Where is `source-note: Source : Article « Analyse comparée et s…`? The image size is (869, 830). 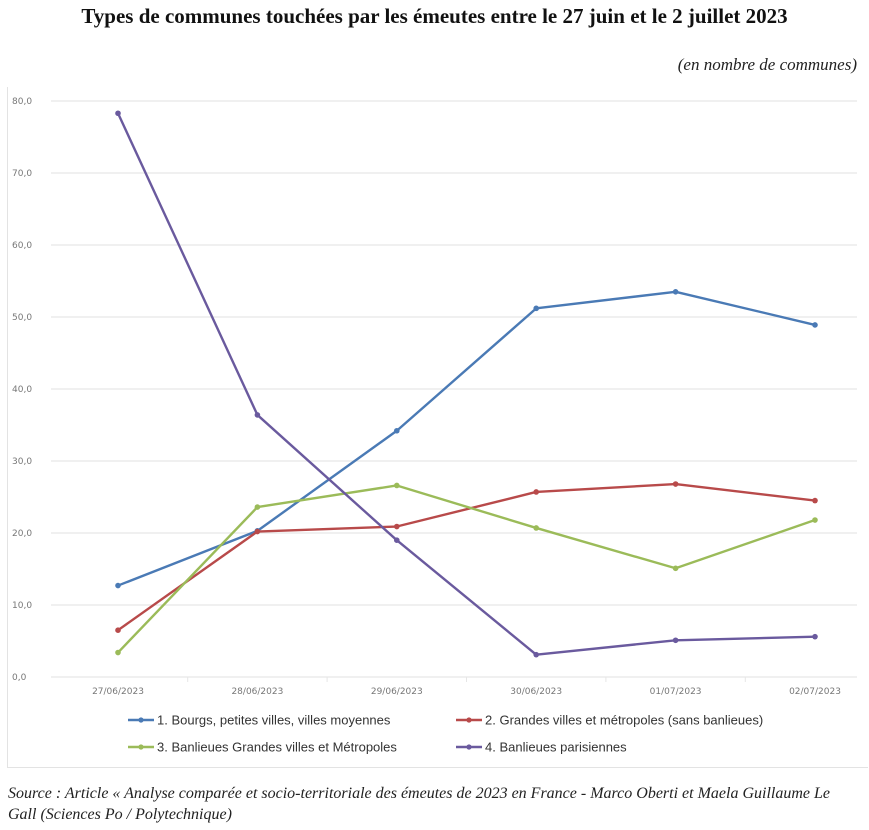
source-note: Source : Article « Analyse comparée et s… is located at coordinates (419, 804).